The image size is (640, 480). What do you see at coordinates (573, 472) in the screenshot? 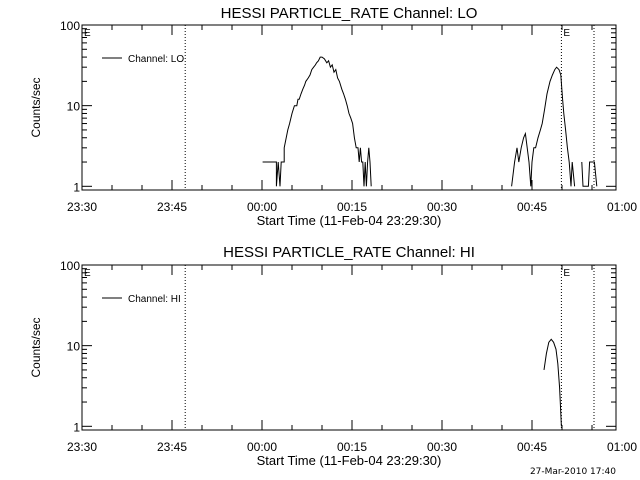
I see `footer-timestamp: 27-Mar-2010 17:40` at bounding box center [573, 472].